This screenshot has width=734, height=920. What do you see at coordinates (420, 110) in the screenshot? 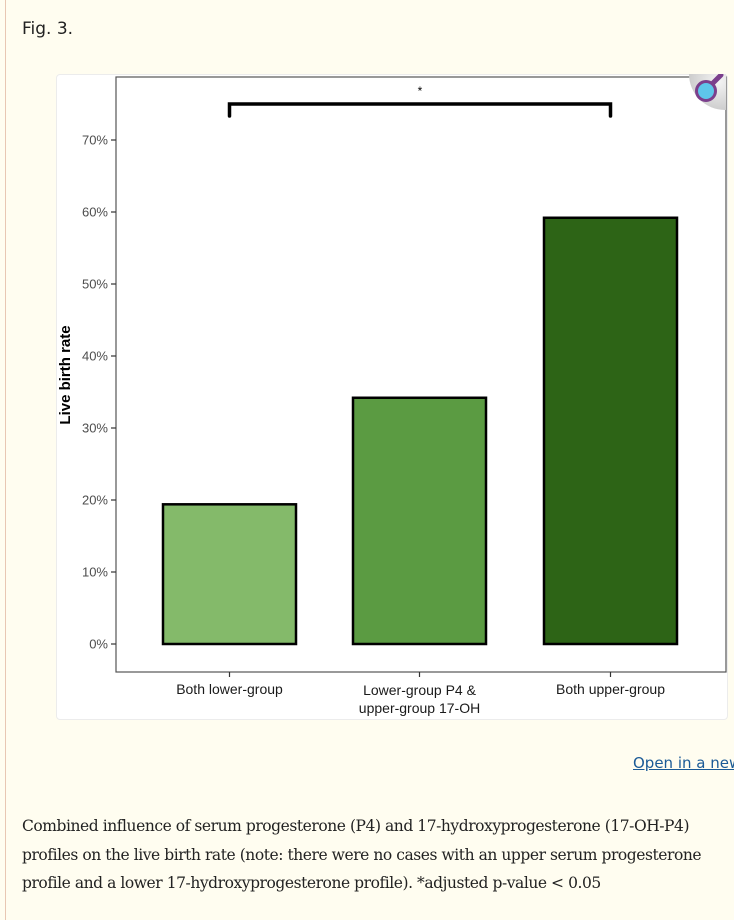
I see `significance-bracket` at bounding box center [420, 110].